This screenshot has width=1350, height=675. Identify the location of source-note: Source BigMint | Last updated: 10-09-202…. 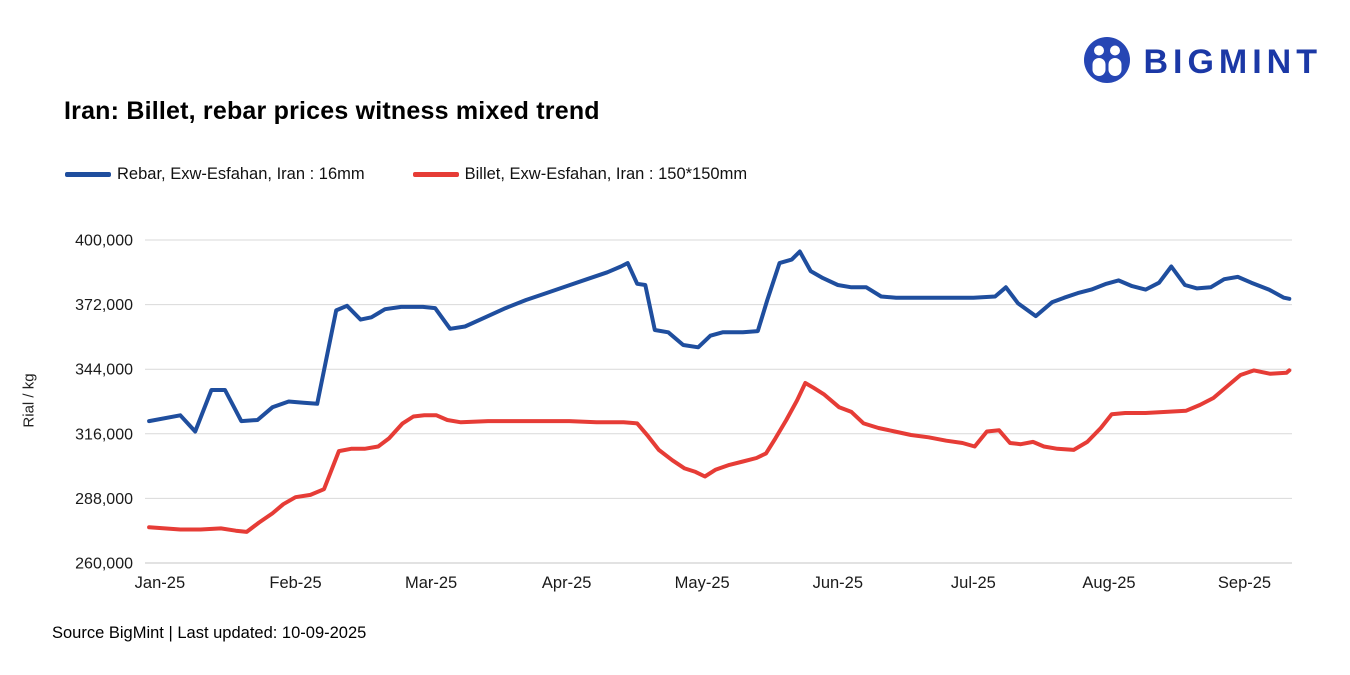
(209, 633).